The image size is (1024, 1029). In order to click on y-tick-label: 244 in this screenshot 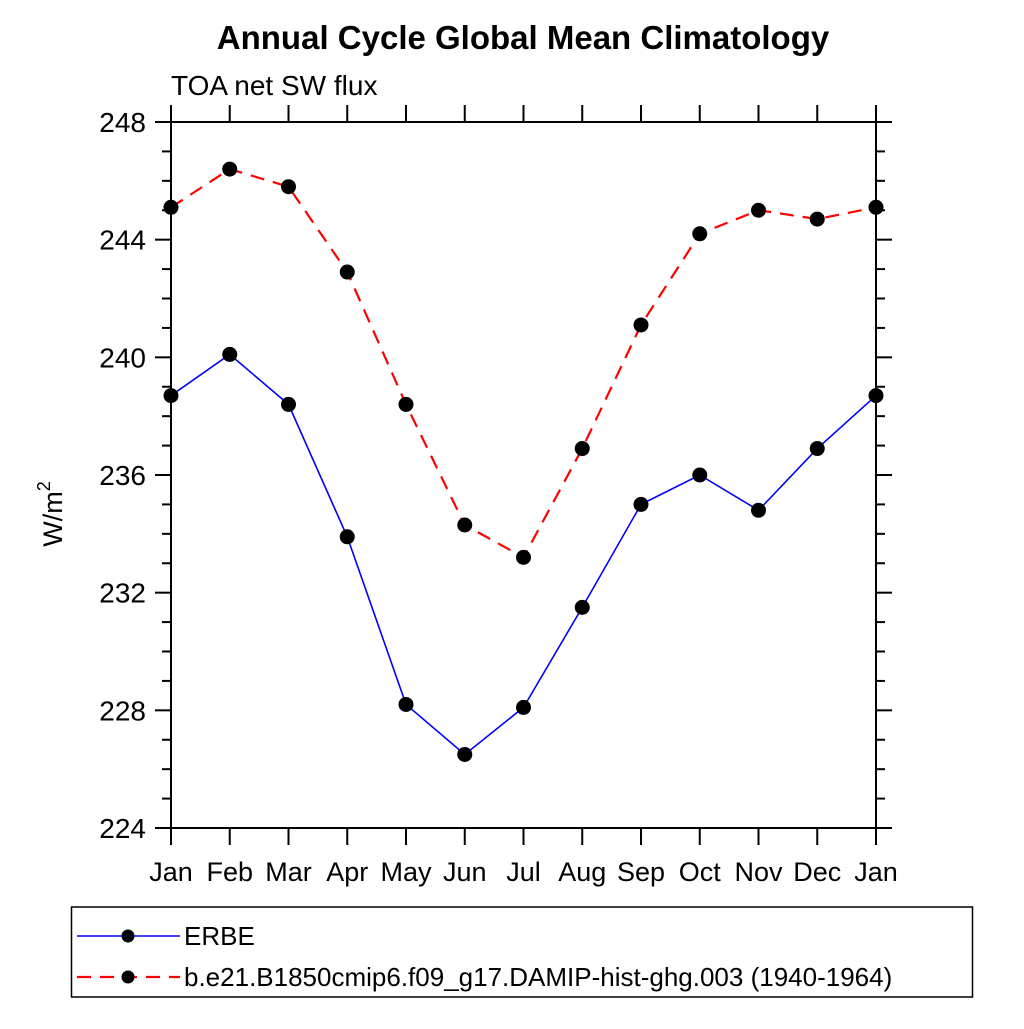, I will do `click(122, 240)`.